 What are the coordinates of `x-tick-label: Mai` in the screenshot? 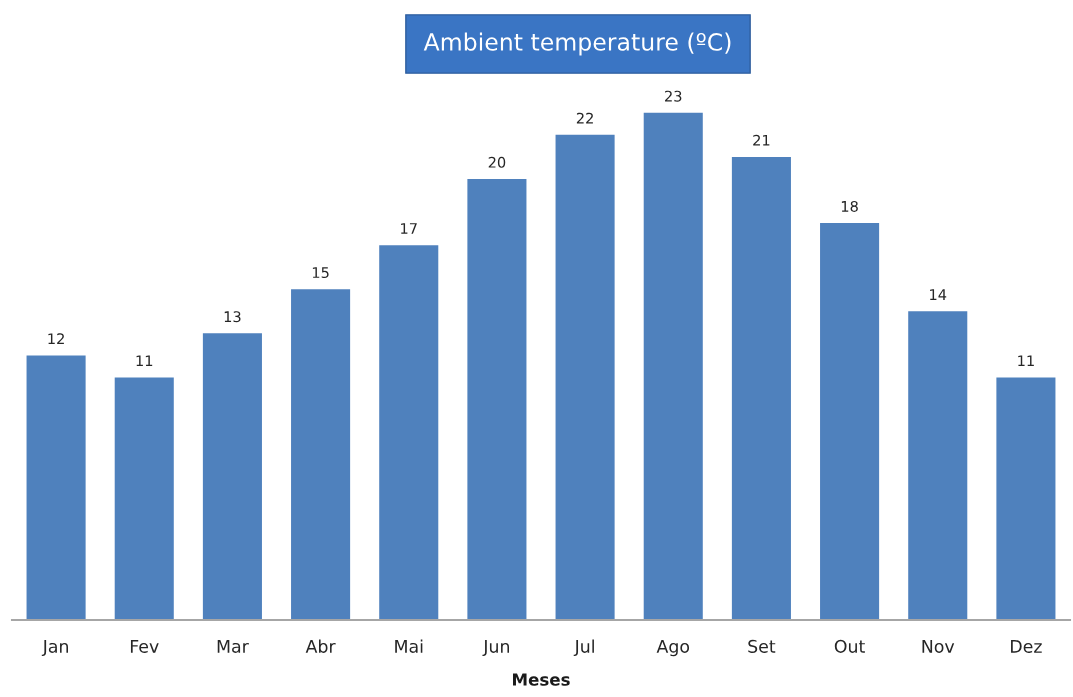 It's located at (409, 646).